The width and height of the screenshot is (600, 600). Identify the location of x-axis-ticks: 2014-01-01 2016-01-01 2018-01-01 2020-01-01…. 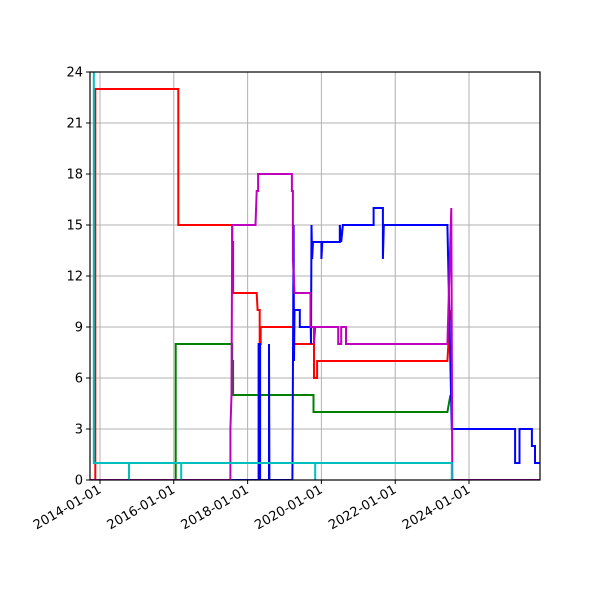
(252, 506).